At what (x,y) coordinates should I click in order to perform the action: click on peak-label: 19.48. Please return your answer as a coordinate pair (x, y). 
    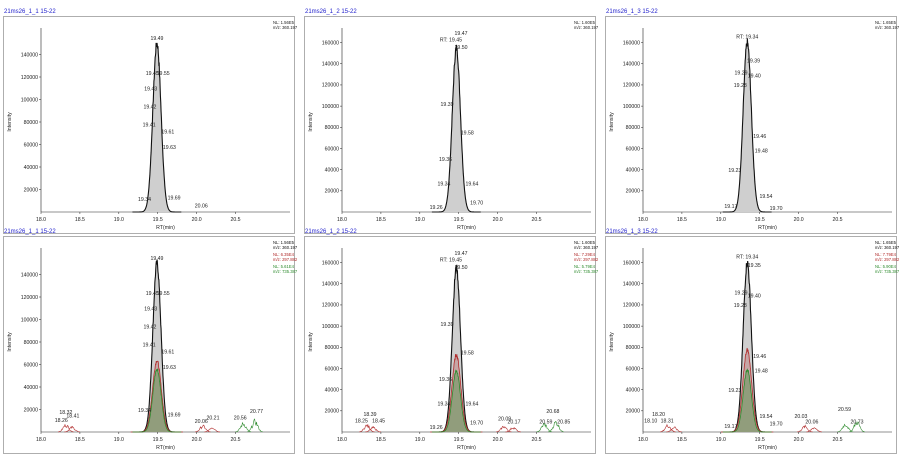
    Looking at the image, I should click on (761, 152).